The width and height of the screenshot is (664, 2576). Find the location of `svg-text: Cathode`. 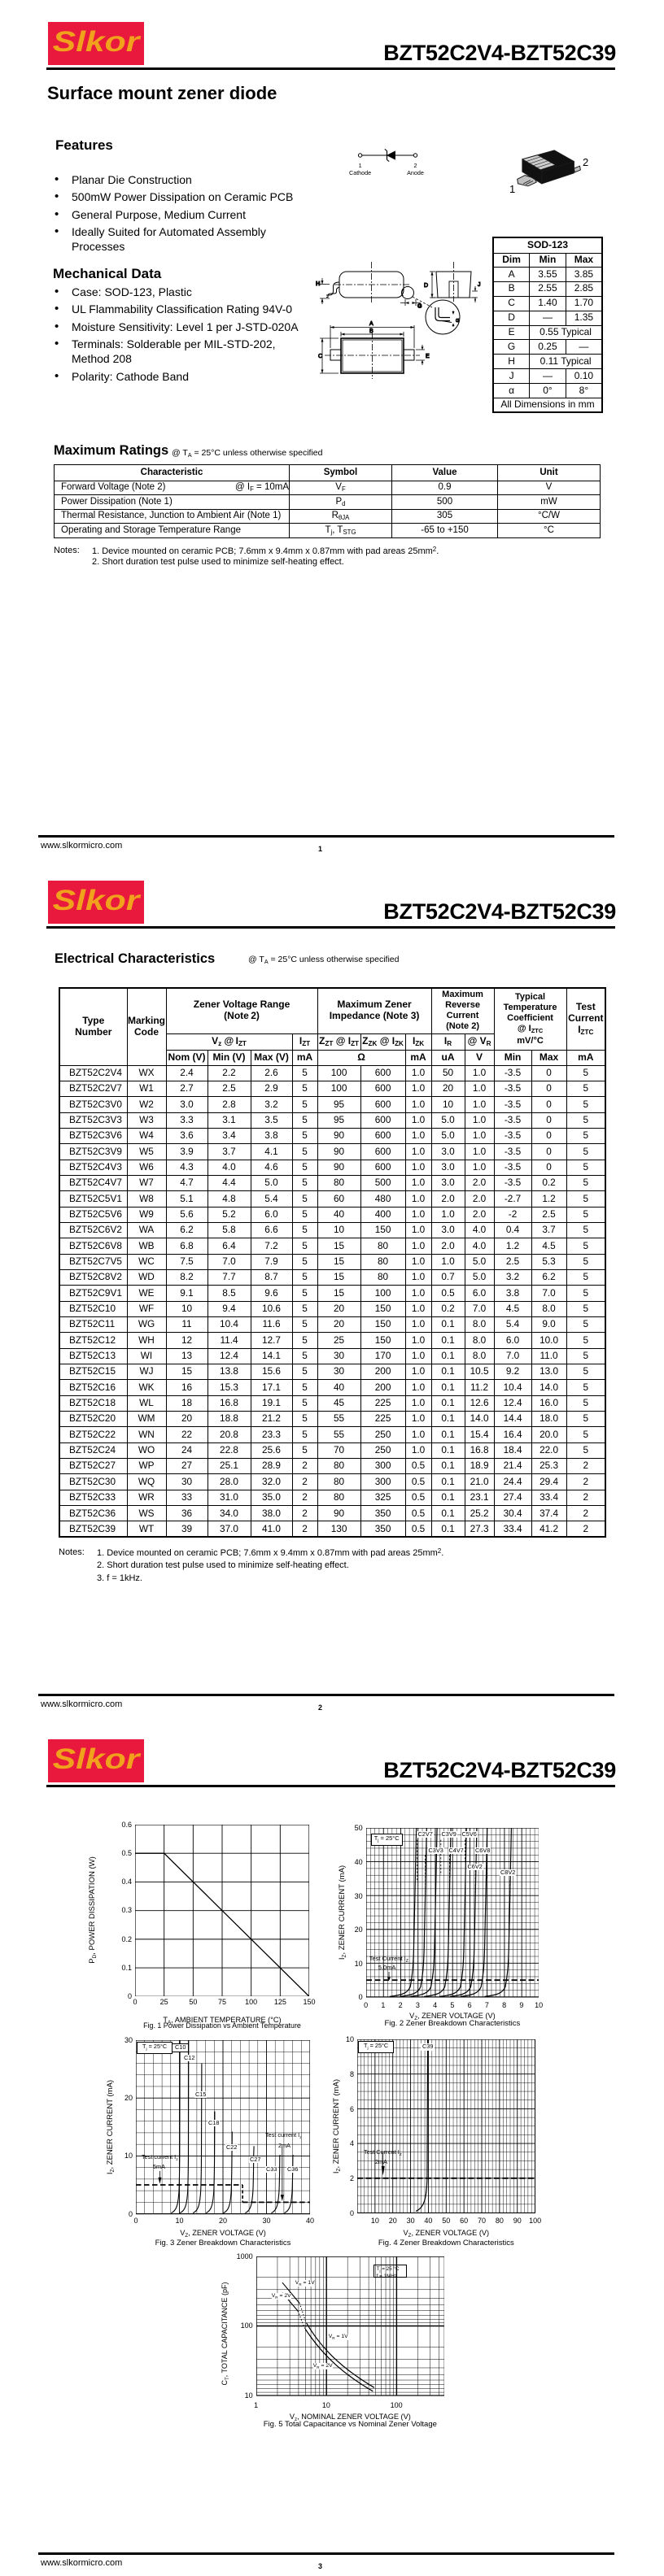

svg-text: Cathode is located at coordinates (360, 173).